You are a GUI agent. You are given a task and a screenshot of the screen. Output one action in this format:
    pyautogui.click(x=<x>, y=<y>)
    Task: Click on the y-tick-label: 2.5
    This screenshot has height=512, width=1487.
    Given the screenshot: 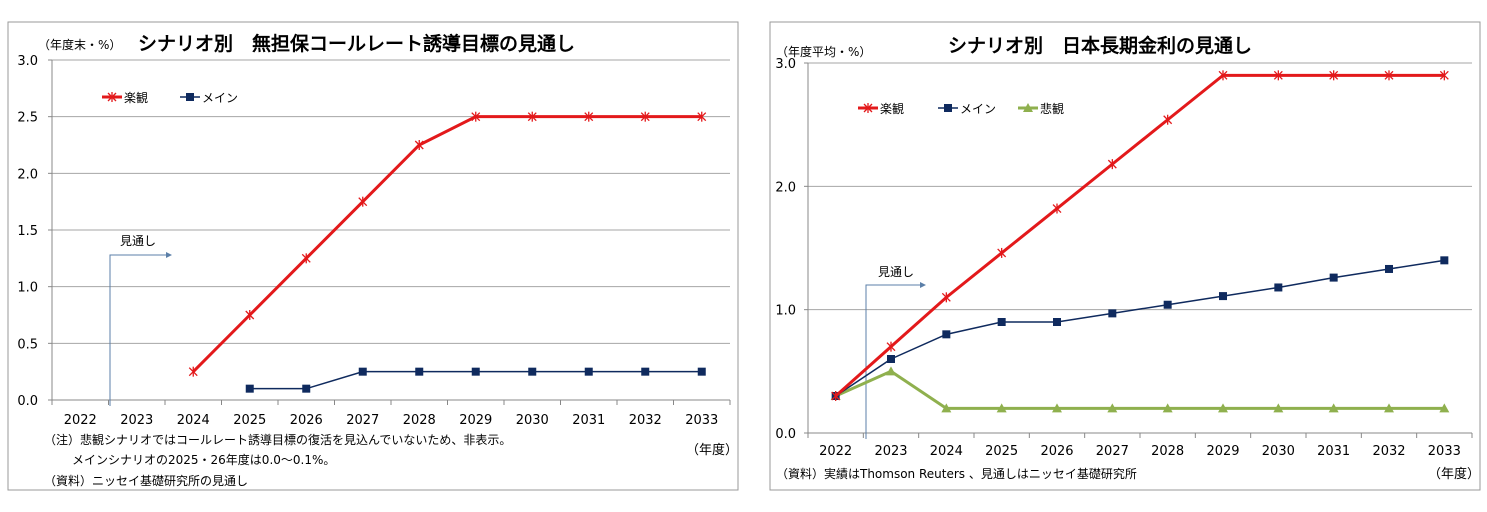 What is the action you would take?
    pyautogui.click(x=27, y=118)
    